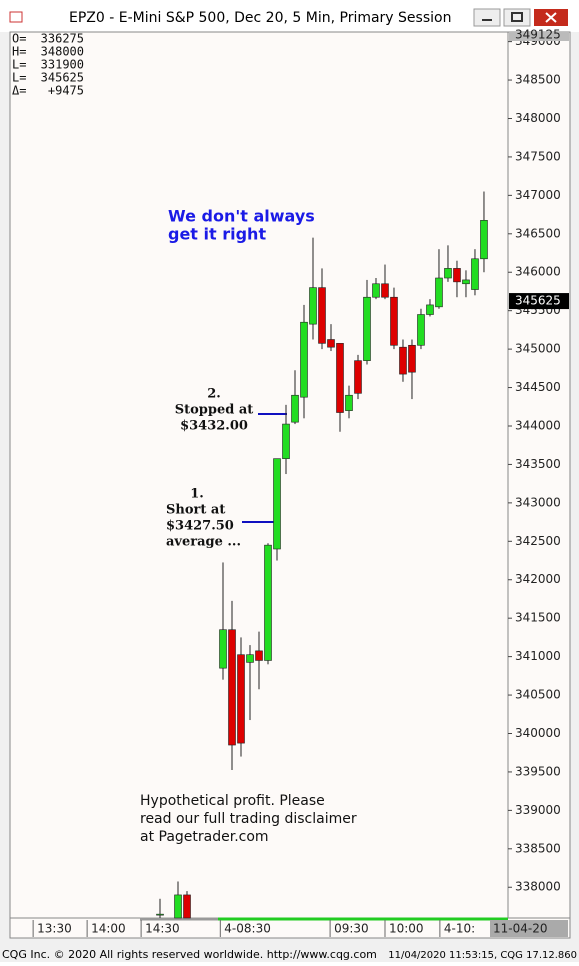 This screenshot has height=966, width=579. What do you see at coordinates (538, 887) in the screenshot?
I see `y-tick-label: 338000` at bounding box center [538, 887].